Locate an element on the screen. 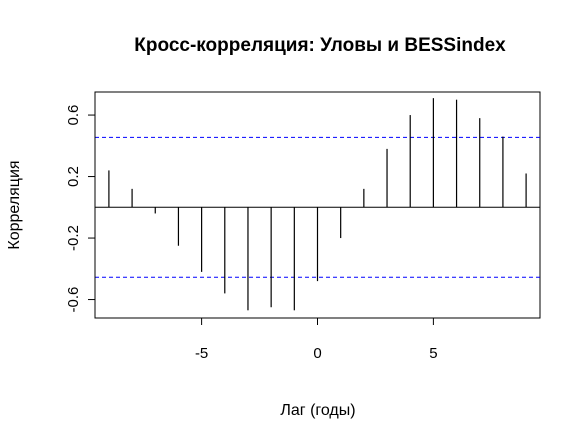  y-tick-label: 0.6 is located at coordinates (73, 115).